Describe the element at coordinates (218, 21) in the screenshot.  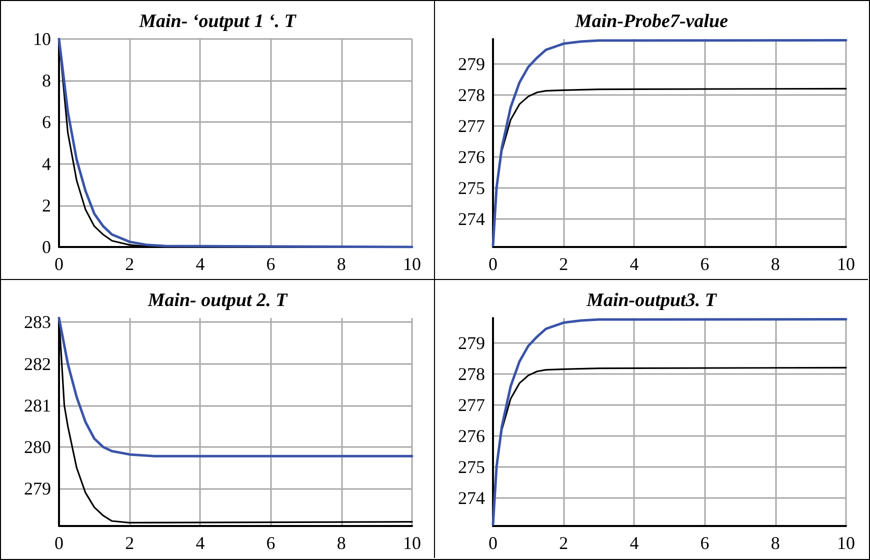
I see `chart-title: Main- ‘output 1 ‘. T` at that location.